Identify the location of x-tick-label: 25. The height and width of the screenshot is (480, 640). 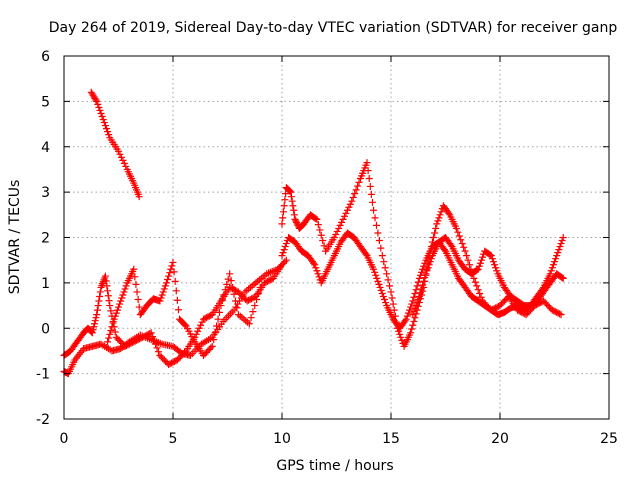
(609, 439).